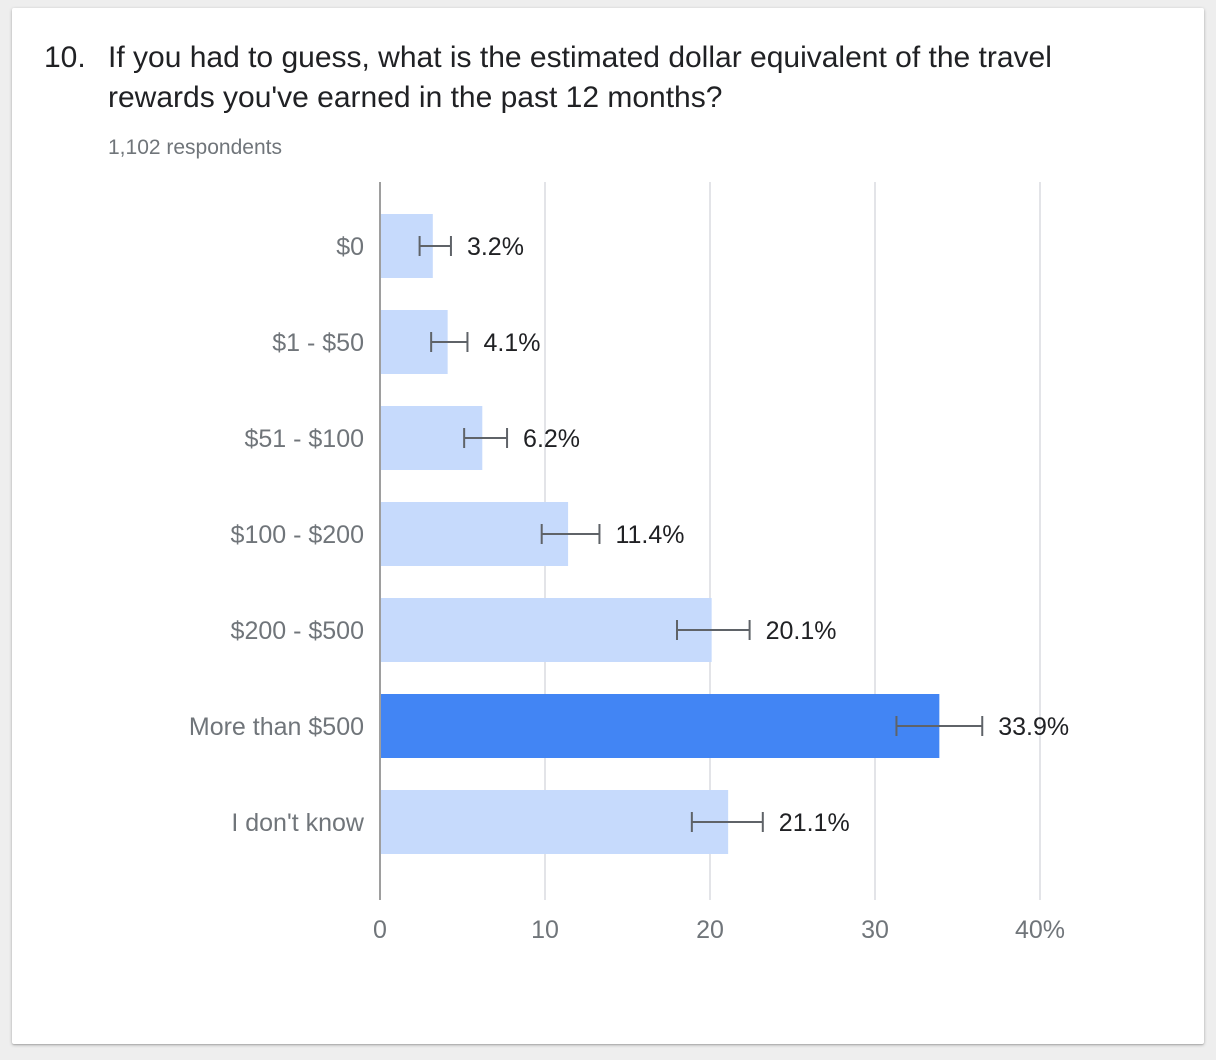 Image resolution: width=1216 pixels, height=1060 pixels. What do you see at coordinates (65, 57) in the screenshot?
I see `question-number: 10.` at bounding box center [65, 57].